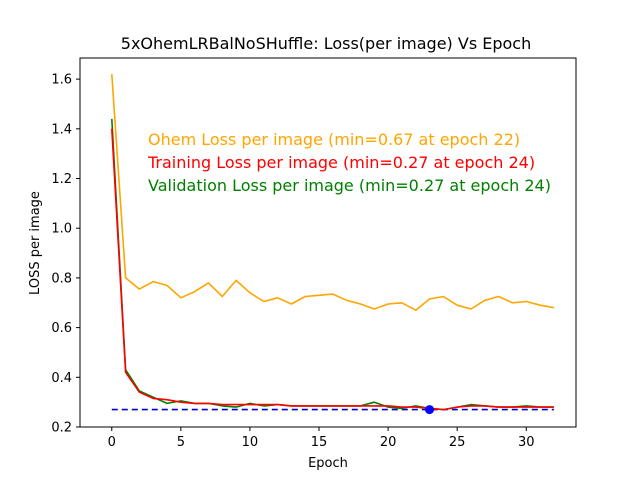  Describe the element at coordinates (112, 442) in the screenshot. I see `x-tick-label: 0` at that location.